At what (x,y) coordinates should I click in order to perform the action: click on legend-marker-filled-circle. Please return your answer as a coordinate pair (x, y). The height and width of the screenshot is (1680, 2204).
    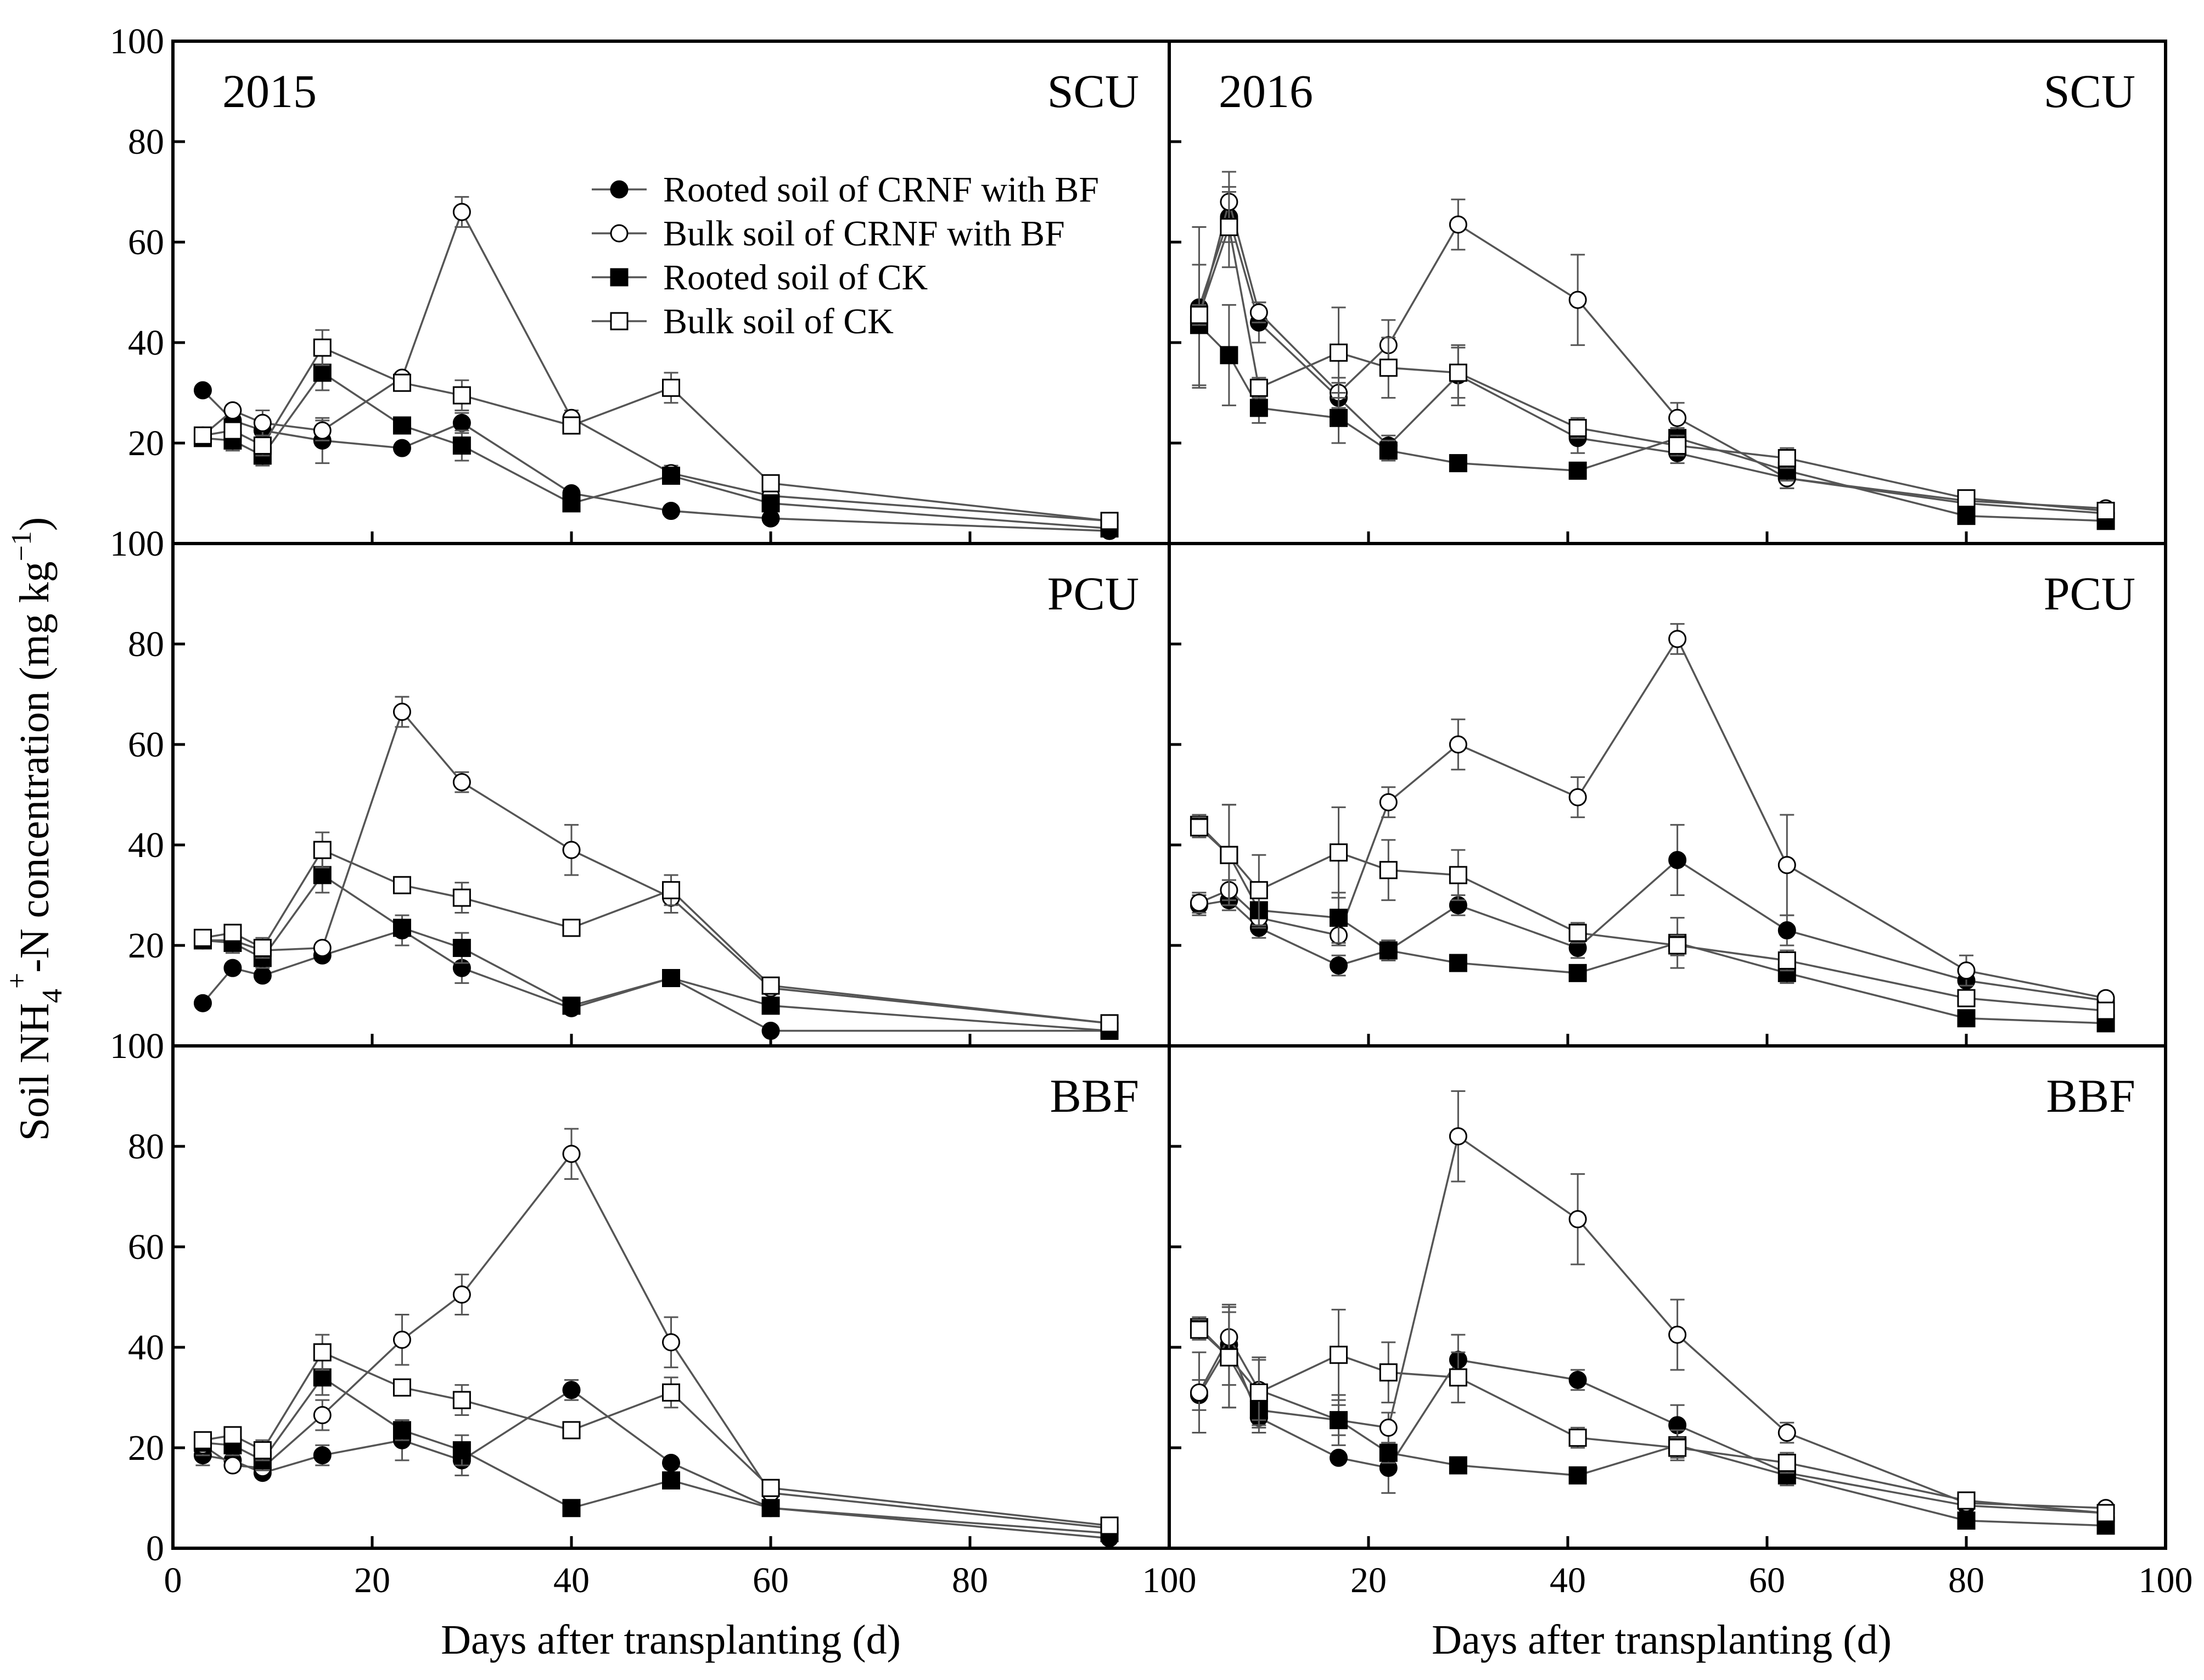
    Looking at the image, I should click on (619, 189).